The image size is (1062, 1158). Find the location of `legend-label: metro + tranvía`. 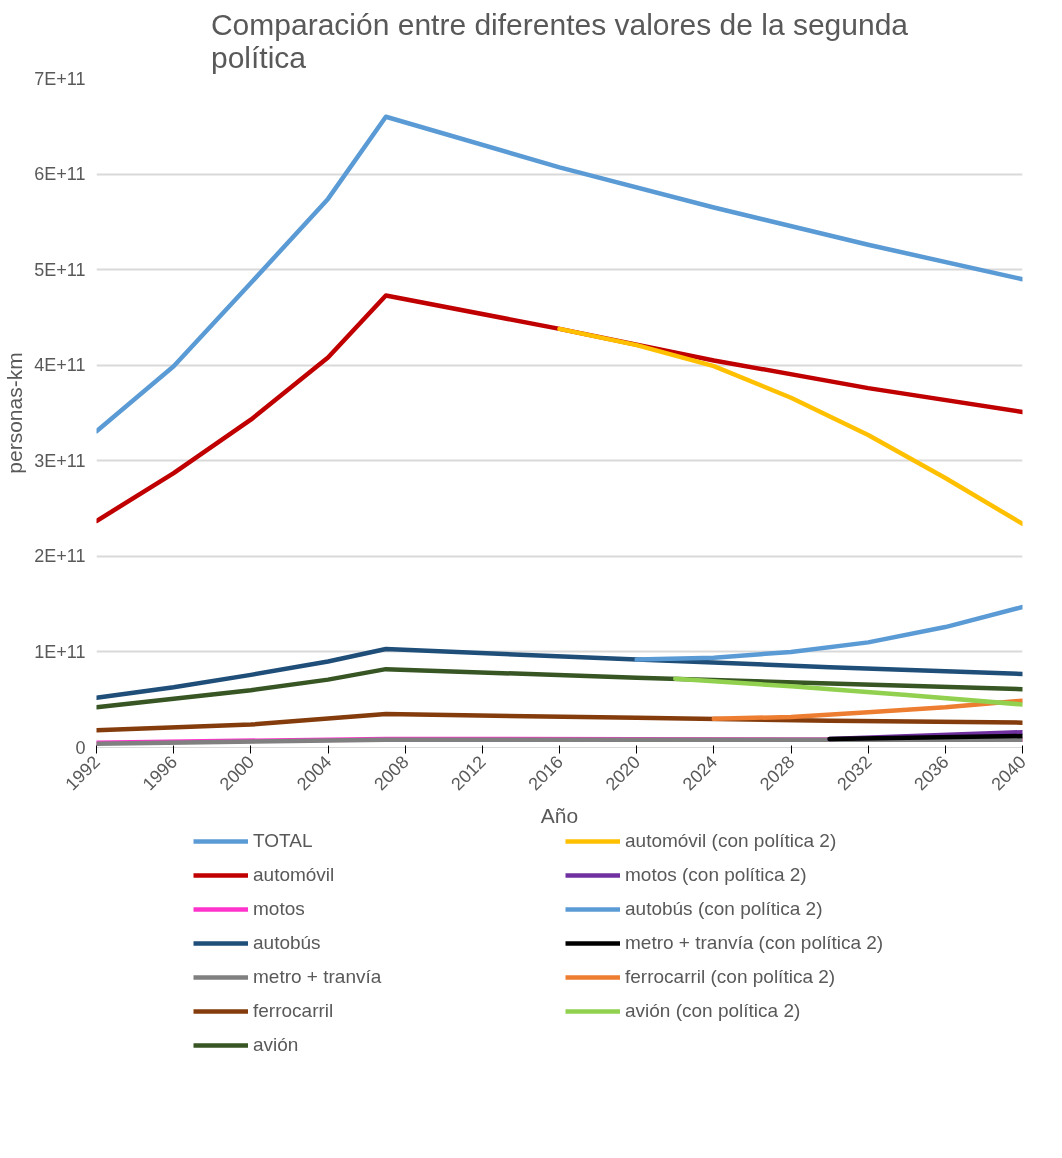

legend-label: metro + tranvía is located at coordinates (318, 977).